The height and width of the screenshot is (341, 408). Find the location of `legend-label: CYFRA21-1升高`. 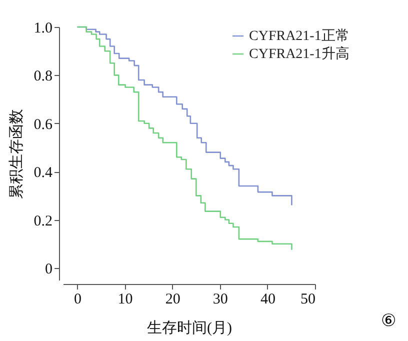

legend-label: CYFRA21-1升高 is located at coordinates (299, 54).